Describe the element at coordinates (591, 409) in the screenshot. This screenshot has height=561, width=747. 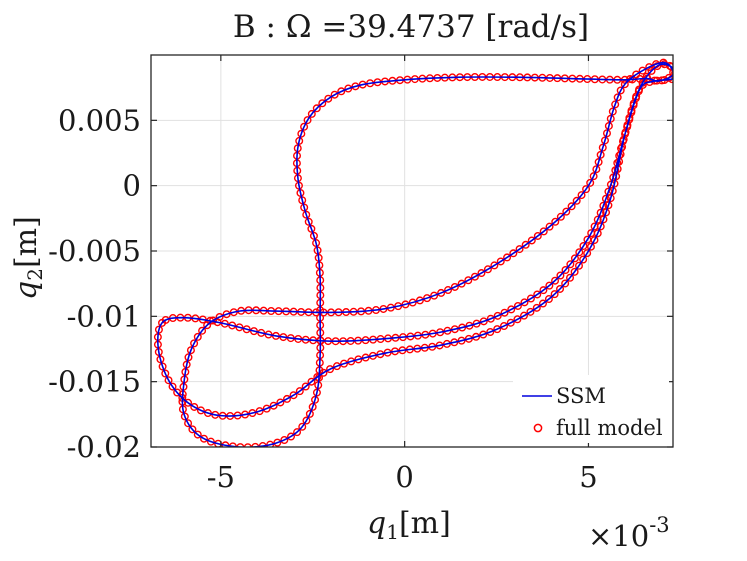
I see `legend: SSM full model` at that location.